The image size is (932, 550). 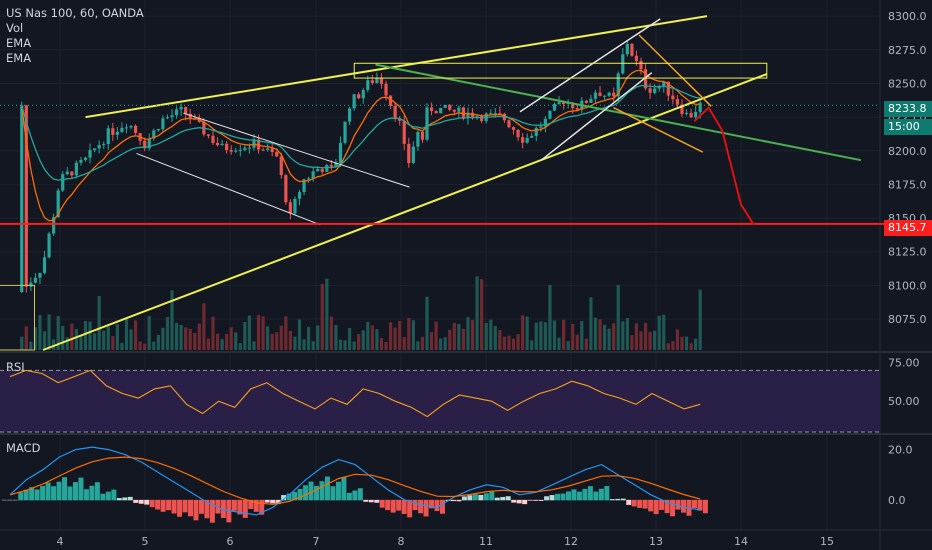 I want to click on study-vol: Vol, so click(x=15, y=28).